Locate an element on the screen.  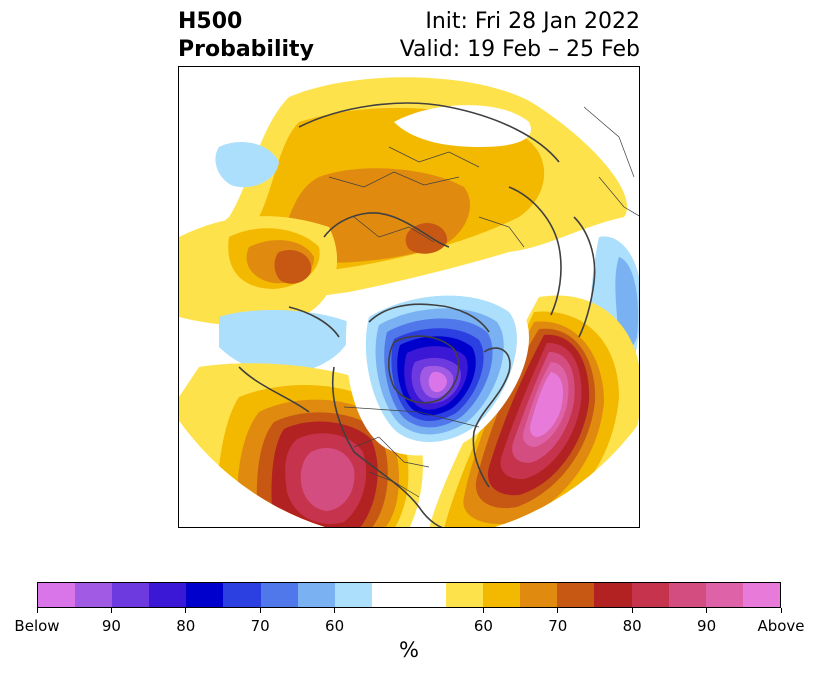
colorbar-tick-label: Above is located at coordinates (781, 626).